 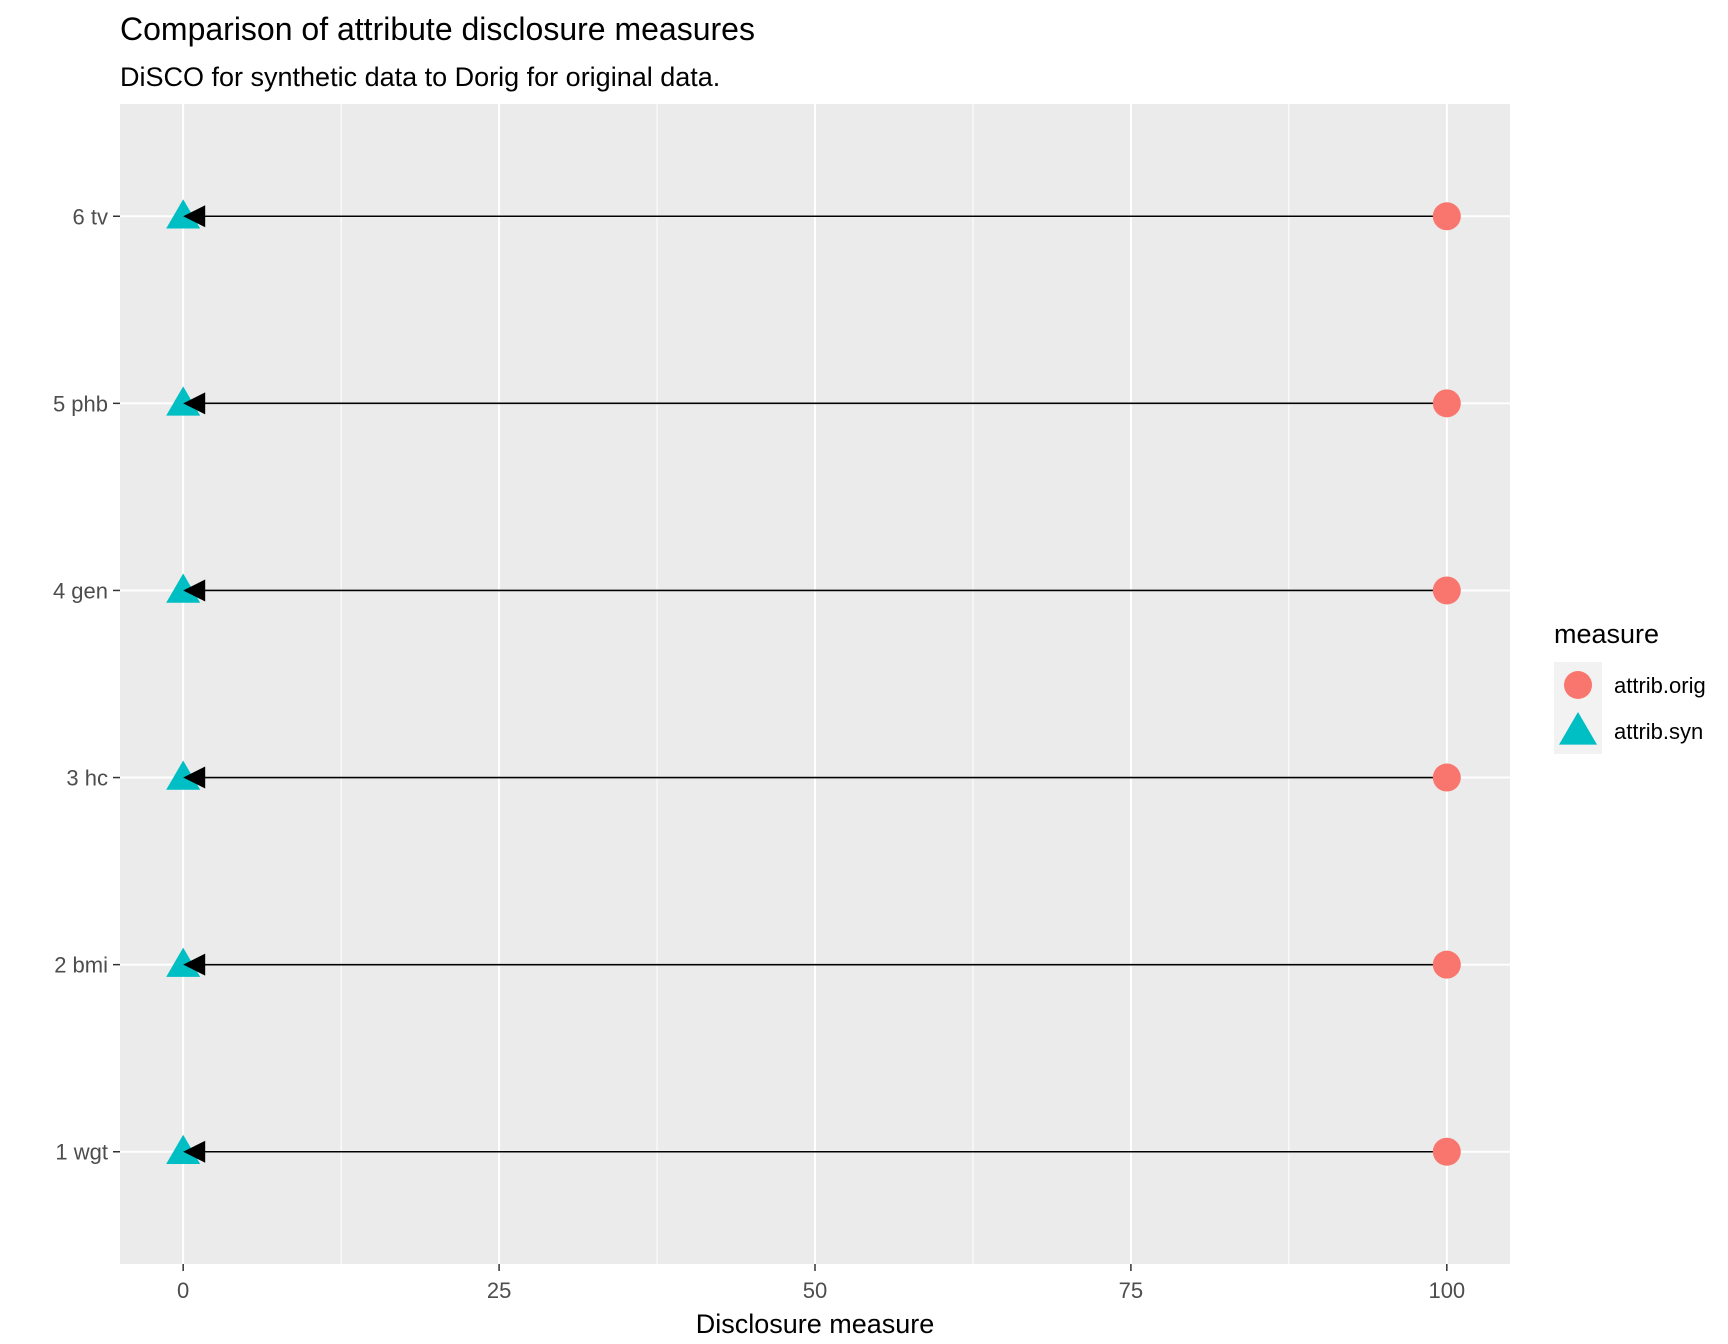 I want to click on x-tick-label: 25, so click(x=499, y=1290).